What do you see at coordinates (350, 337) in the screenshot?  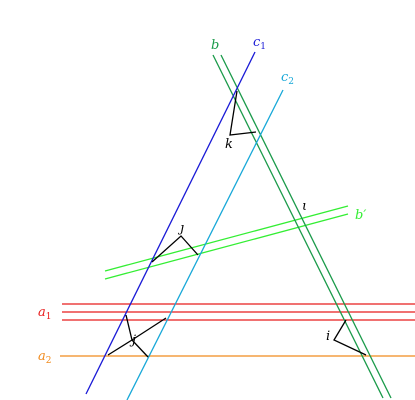 I see `angle-i` at bounding box center [350, 337].